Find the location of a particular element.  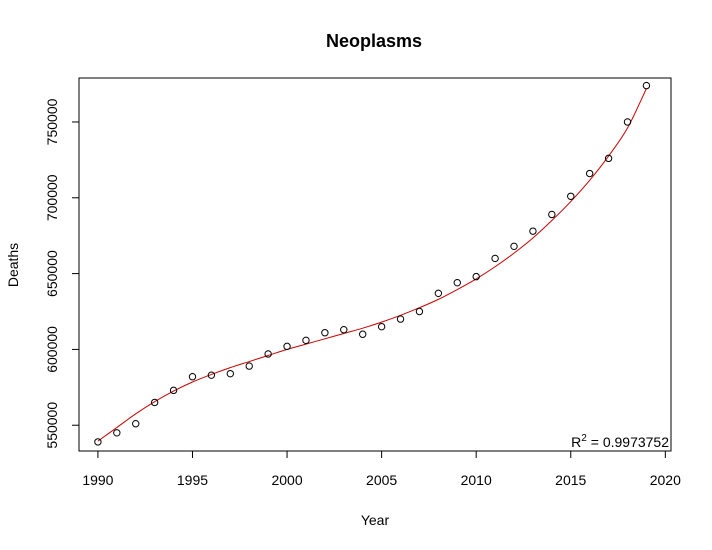

chart-title: Neoplasms is located at coordinates (374, 41).